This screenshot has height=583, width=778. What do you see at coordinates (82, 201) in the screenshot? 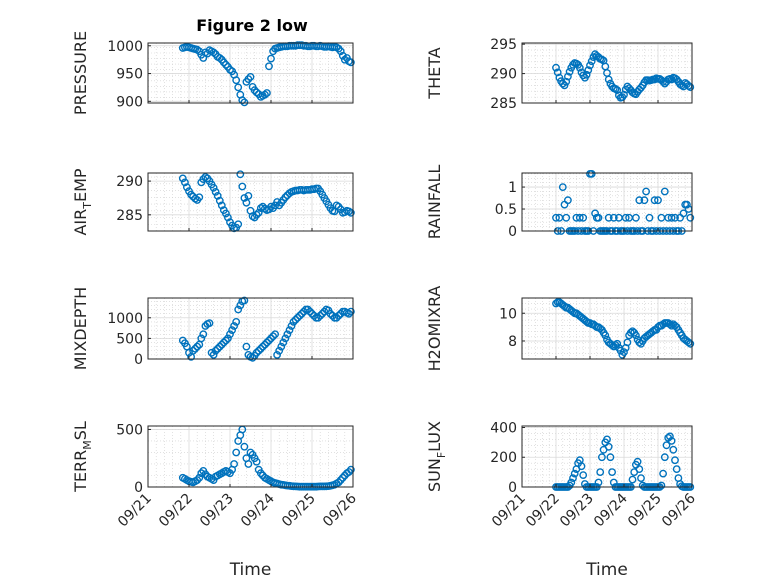
I see `ylabel-airtemp: AIRTEMP` at bounding box center [82, 201].